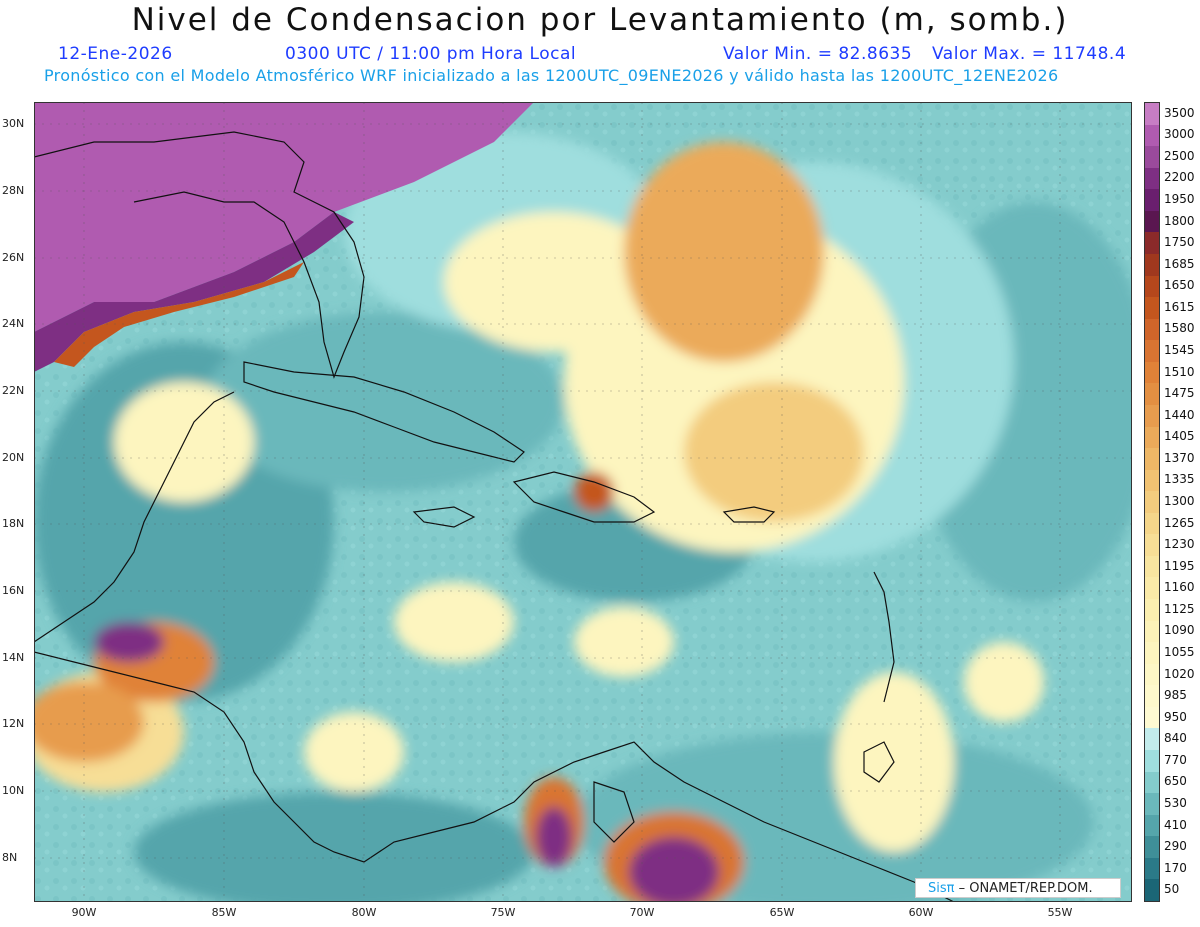 This screenshot has width=1200, height=927. Describe the element at coordinates (13, 190) in the screenshot. I see `lat-tick-28n: 28N` at that location.